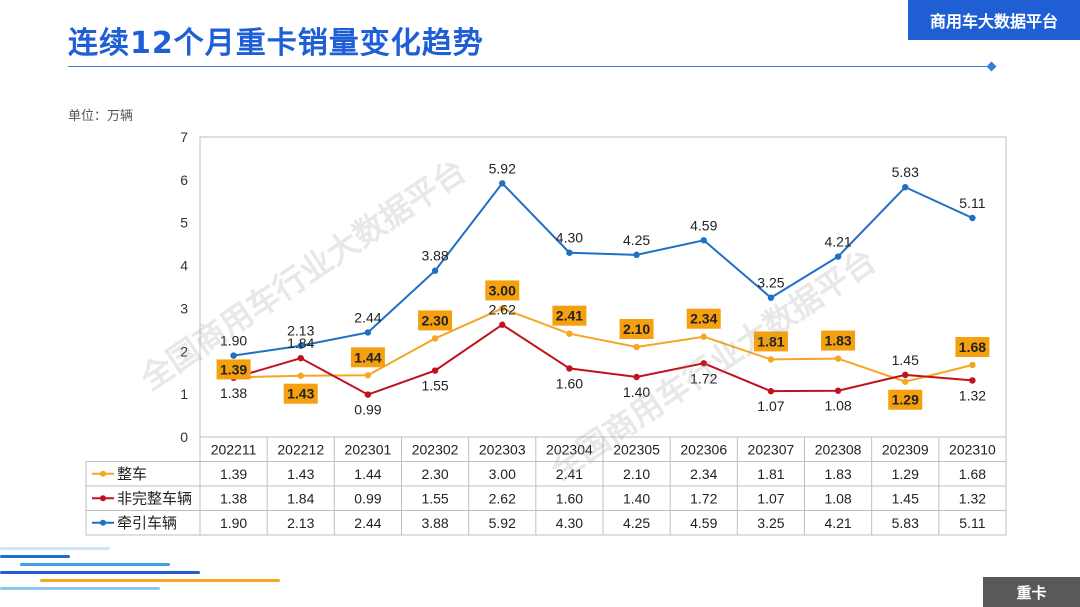  I want to click on data-label: 3.88, so click(434, 256).